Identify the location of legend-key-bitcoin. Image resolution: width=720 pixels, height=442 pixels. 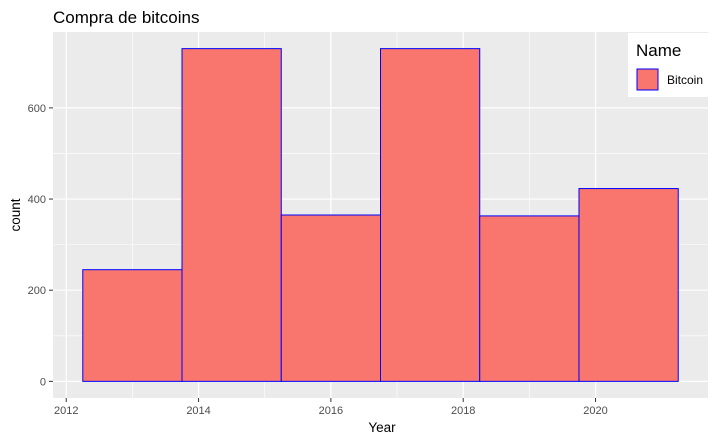
(647, 79).